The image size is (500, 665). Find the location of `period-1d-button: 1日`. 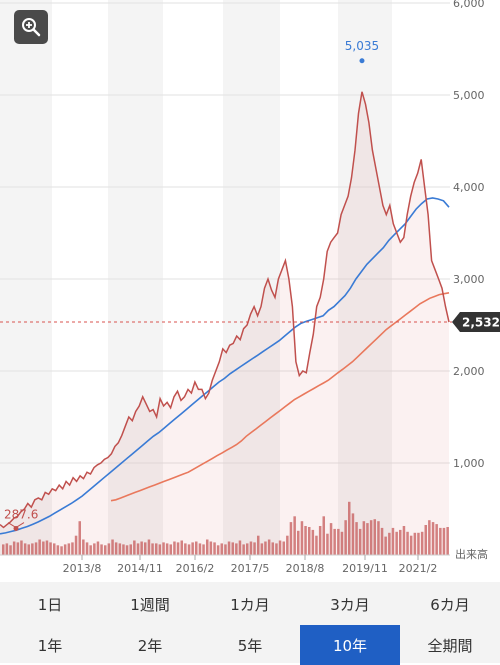

period-1d-button: 1日 is located at coordinates (50, 604).